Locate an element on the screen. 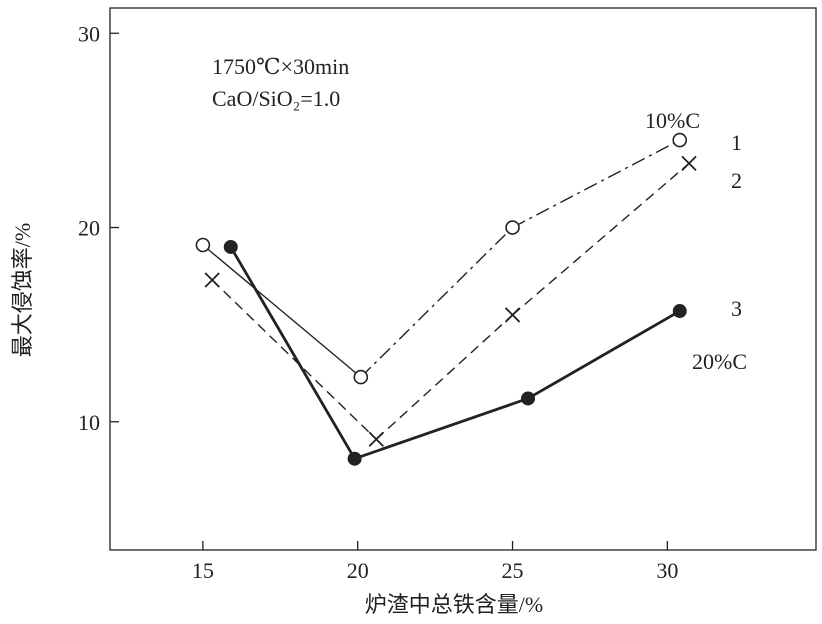 The image size is (822, 624). x-tick-label-0: 15 is located at coordinates (203, 570).